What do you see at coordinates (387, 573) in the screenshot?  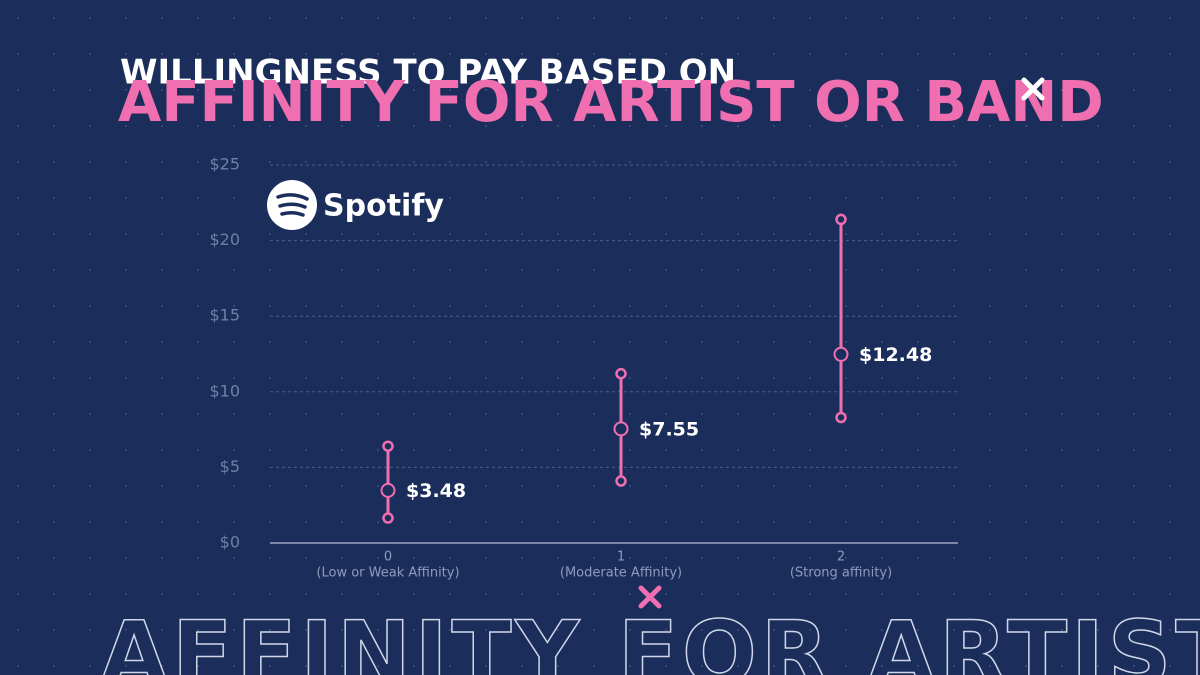 I see `x-tick-description: (Low or Weak Affinity)` at bounding box center [387, 573].